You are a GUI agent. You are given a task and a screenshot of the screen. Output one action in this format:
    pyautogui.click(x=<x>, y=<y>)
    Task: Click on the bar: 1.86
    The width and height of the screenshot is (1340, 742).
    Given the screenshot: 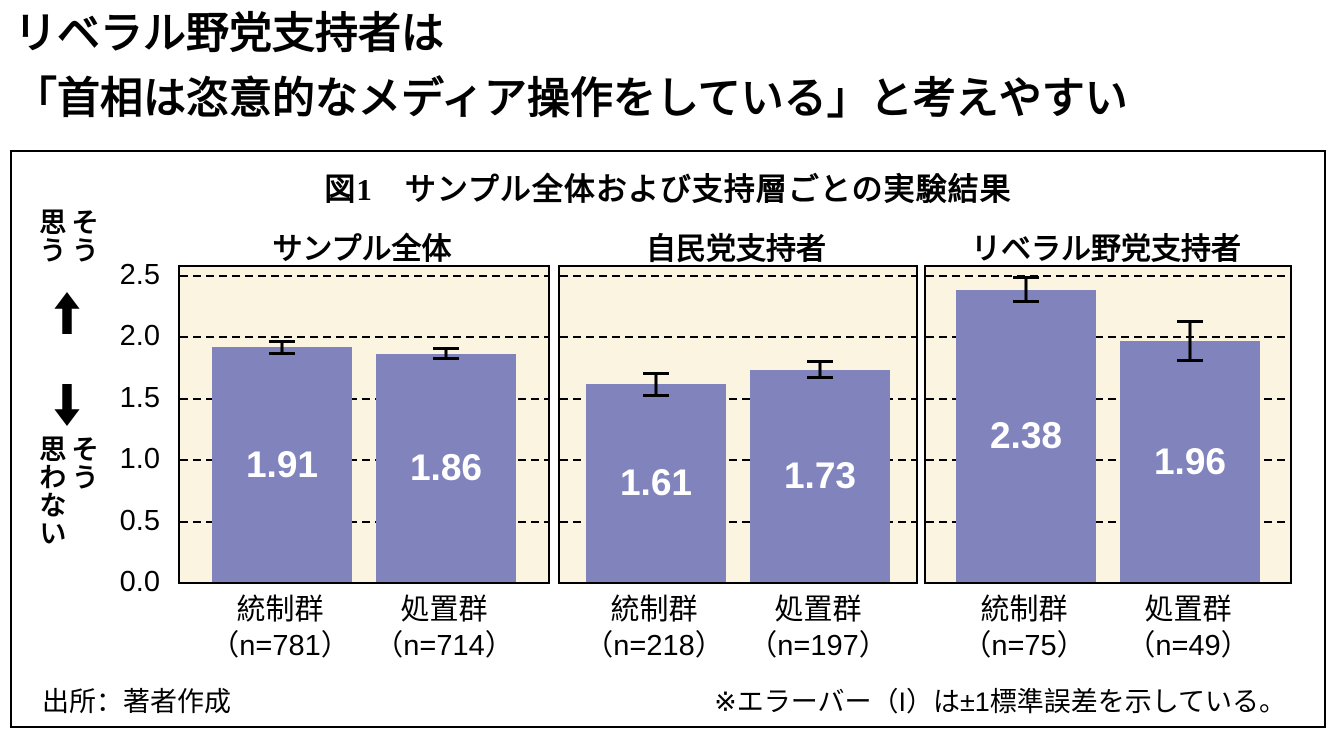 What is the action you would take?
    pyautogui.click(x=446, y=467)
    